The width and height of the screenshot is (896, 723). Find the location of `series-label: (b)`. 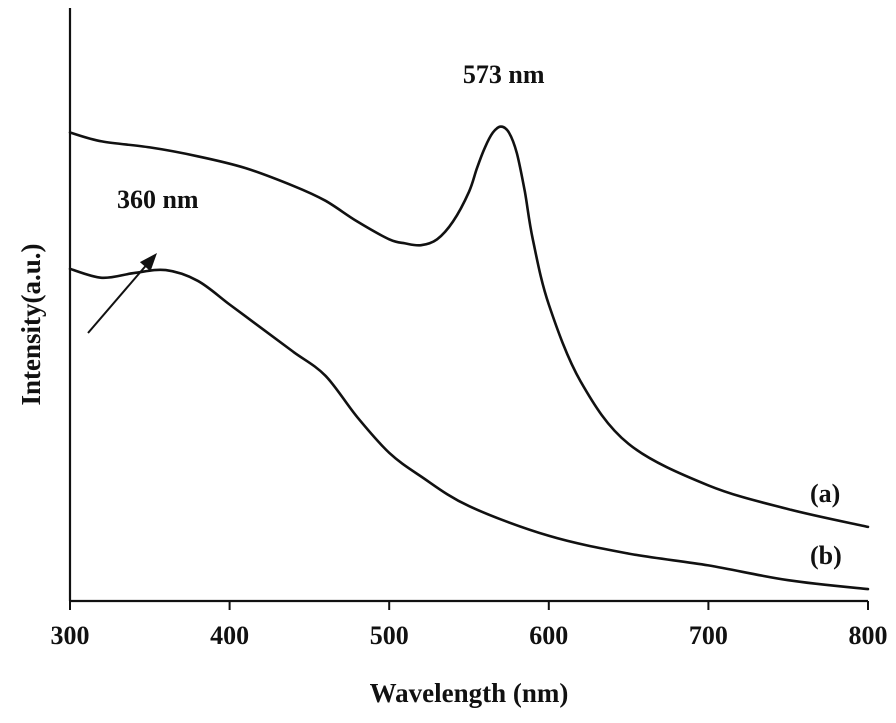

series-label: (b) is located at coordinates (826, 555).